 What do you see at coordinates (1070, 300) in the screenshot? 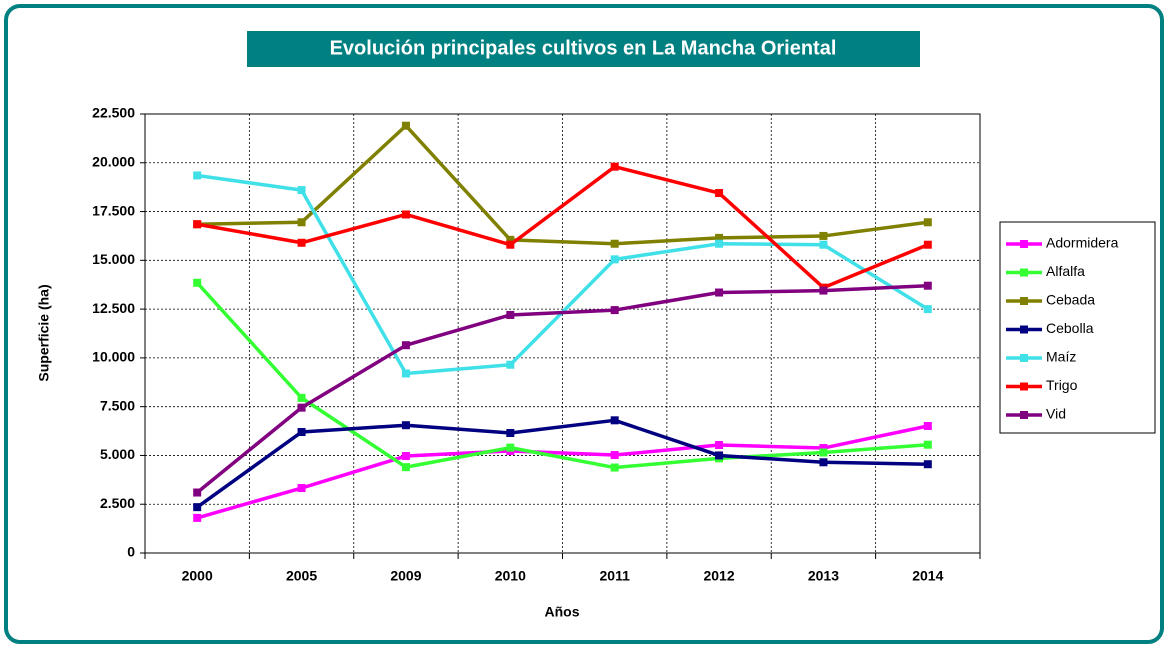
I see `legend-label: Cebada` at bounding box center [1070, 300].